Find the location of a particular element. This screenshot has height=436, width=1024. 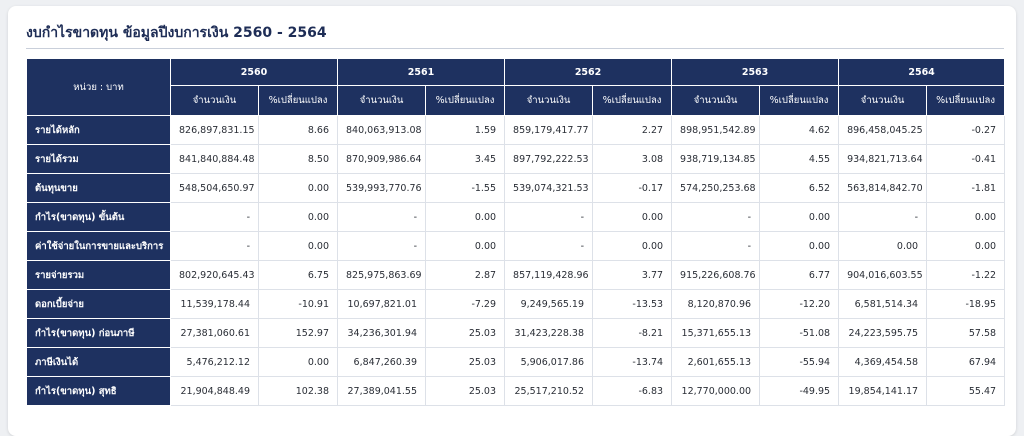

amount-cell: 563,814,842.70 is located at coordinates (883, 188).